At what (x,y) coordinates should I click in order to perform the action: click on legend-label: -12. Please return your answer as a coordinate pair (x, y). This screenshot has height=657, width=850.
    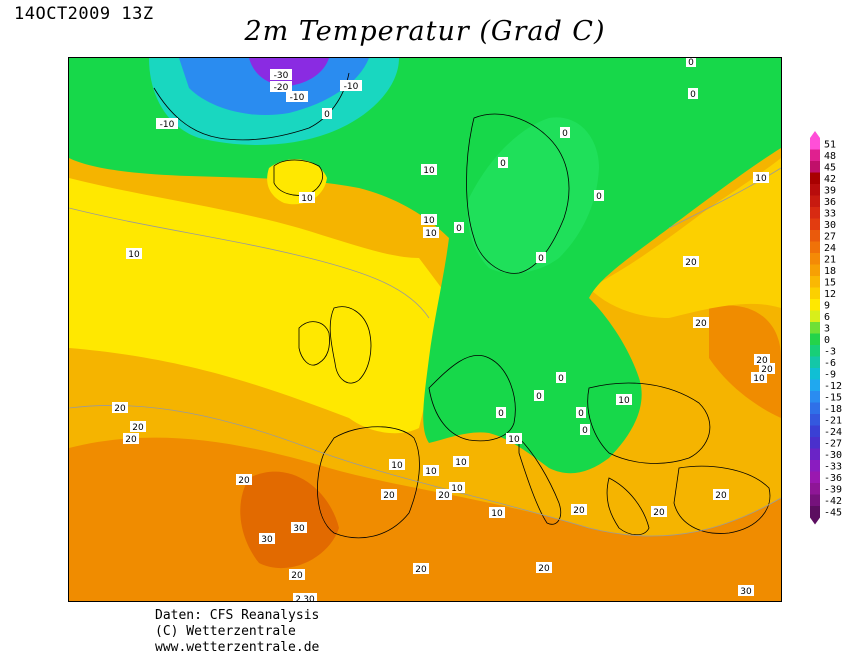
    Looking at the image, I should click on (833, 386).